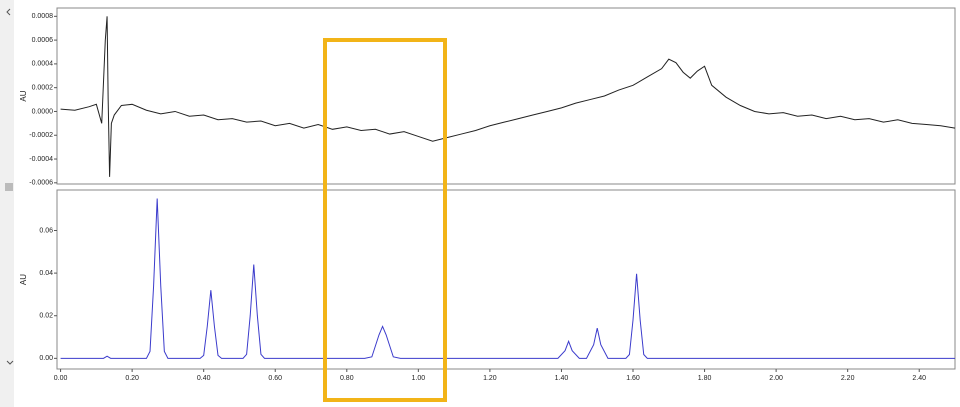 The height and width of the screenshot is (407, 960). Describe the element at coordinates (10, 362) in the screenshot. I see `scroll-down-arrow` at that location.